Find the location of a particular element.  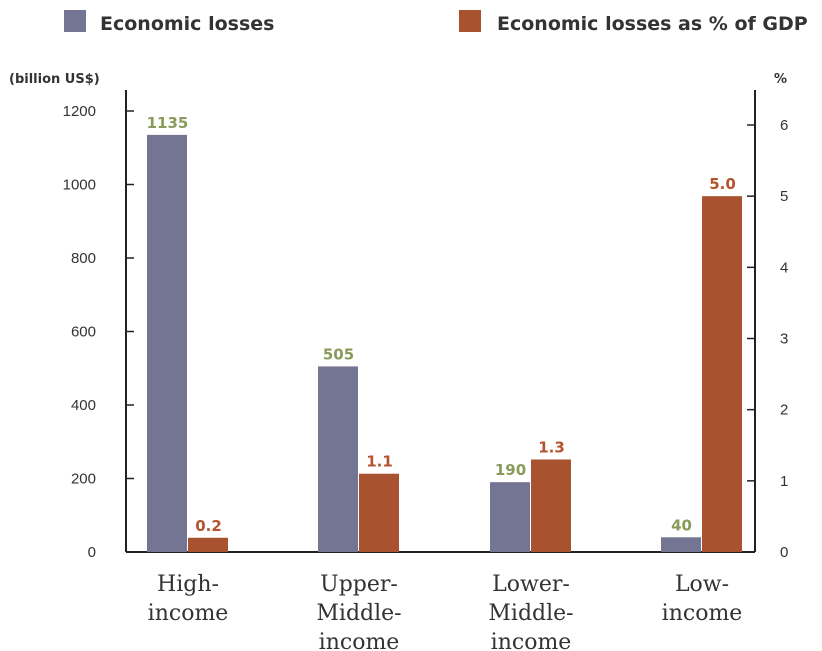

right-tick-label: 6 is located at coordinates (784, 125).